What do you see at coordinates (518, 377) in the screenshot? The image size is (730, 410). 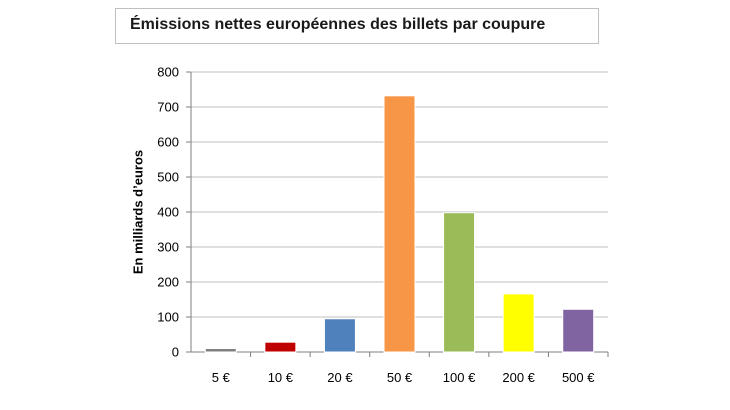 I see `x-tick-label: 200 €` at bounding box center [518, 377].